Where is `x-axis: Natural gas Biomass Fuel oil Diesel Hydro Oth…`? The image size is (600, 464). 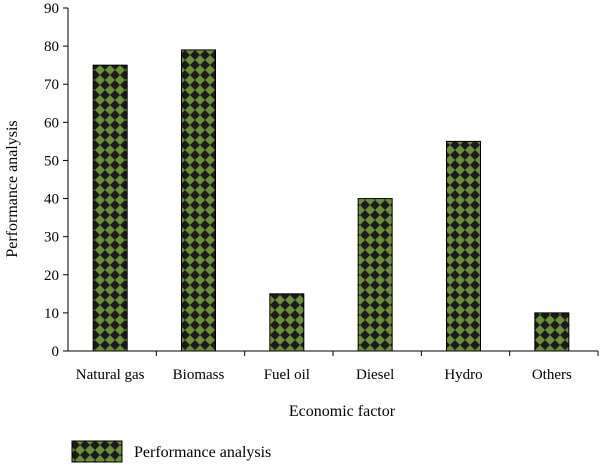 x-axis: Natural gas Biomass Fuel oil Diesel Hydro Oth… is located at coordinates (333, 366).